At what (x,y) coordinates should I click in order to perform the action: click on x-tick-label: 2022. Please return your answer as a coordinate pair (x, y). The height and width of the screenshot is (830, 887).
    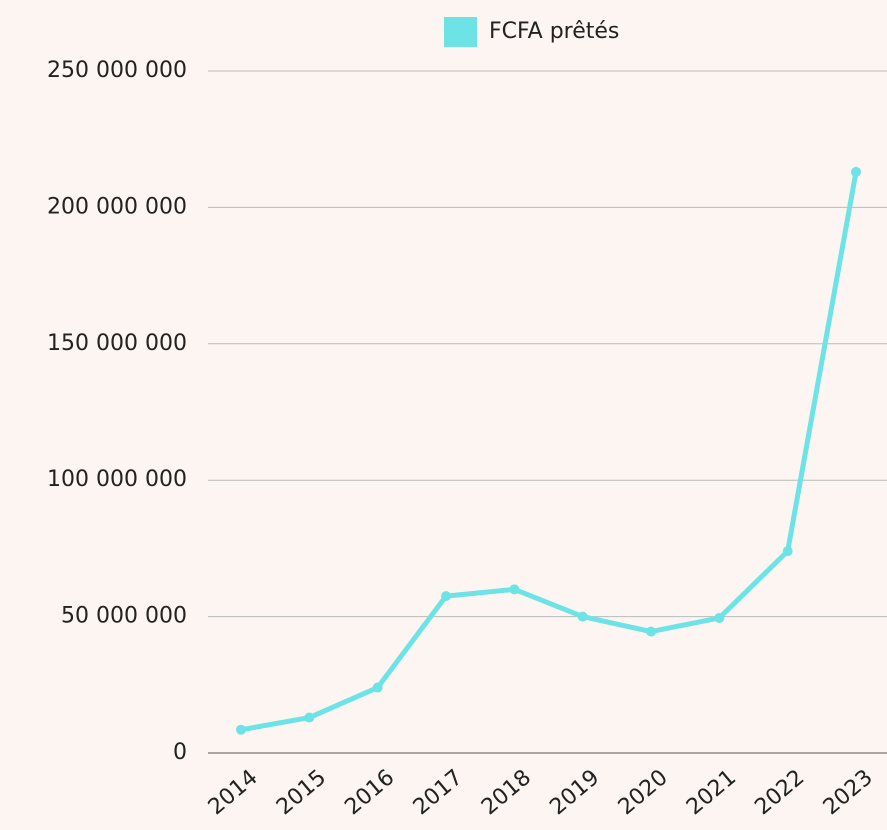
    Looking at the image, I should click on (779, 792).